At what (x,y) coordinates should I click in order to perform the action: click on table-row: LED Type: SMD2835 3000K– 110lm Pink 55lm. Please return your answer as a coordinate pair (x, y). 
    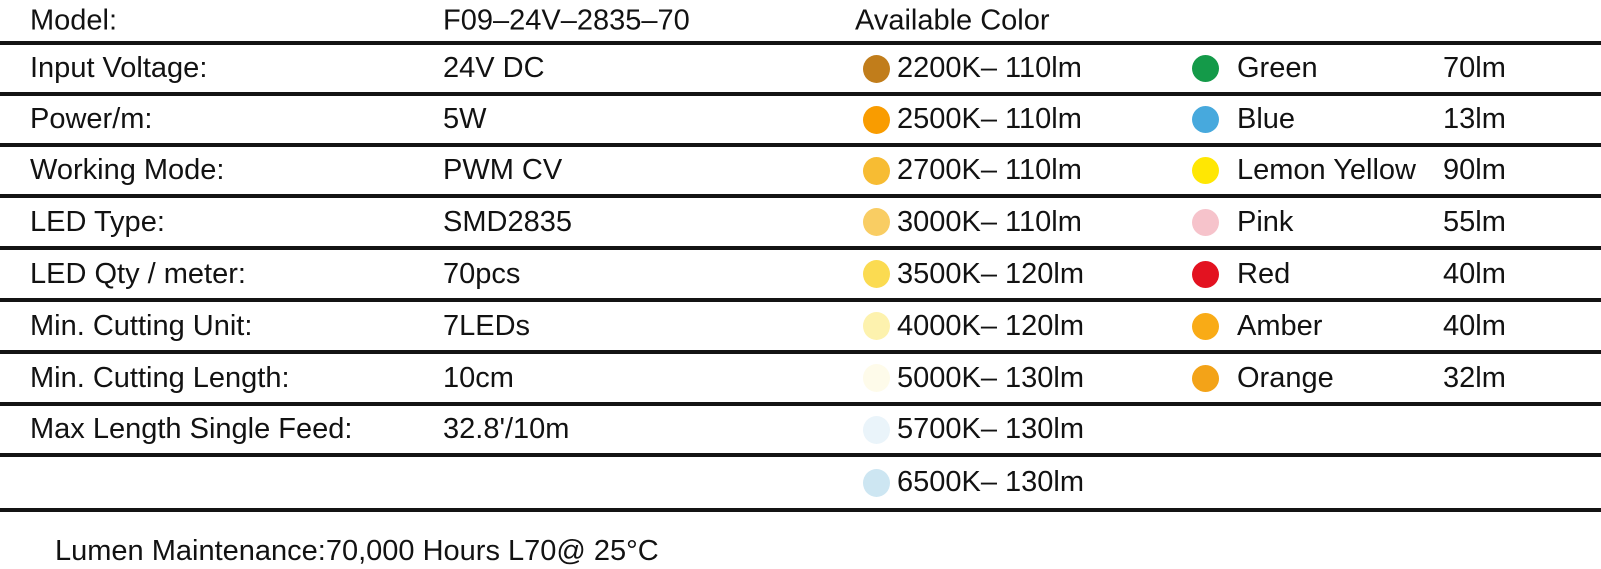
    Looking at the image, I should click on (800, 220).